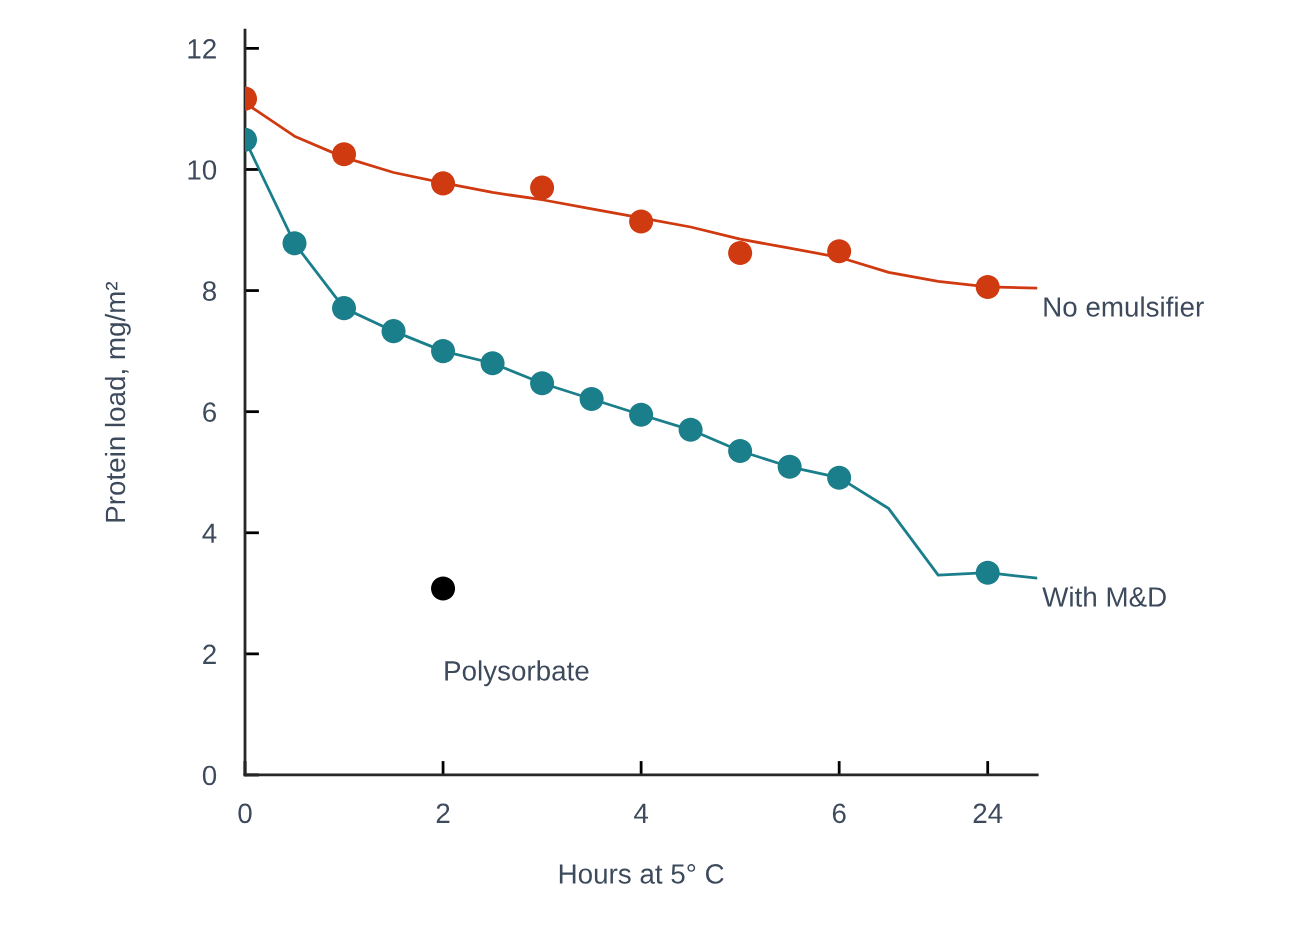  Describe the element at coordinates (443, 813) in the screenshot. I see `x-tick-label: 2` at that location.